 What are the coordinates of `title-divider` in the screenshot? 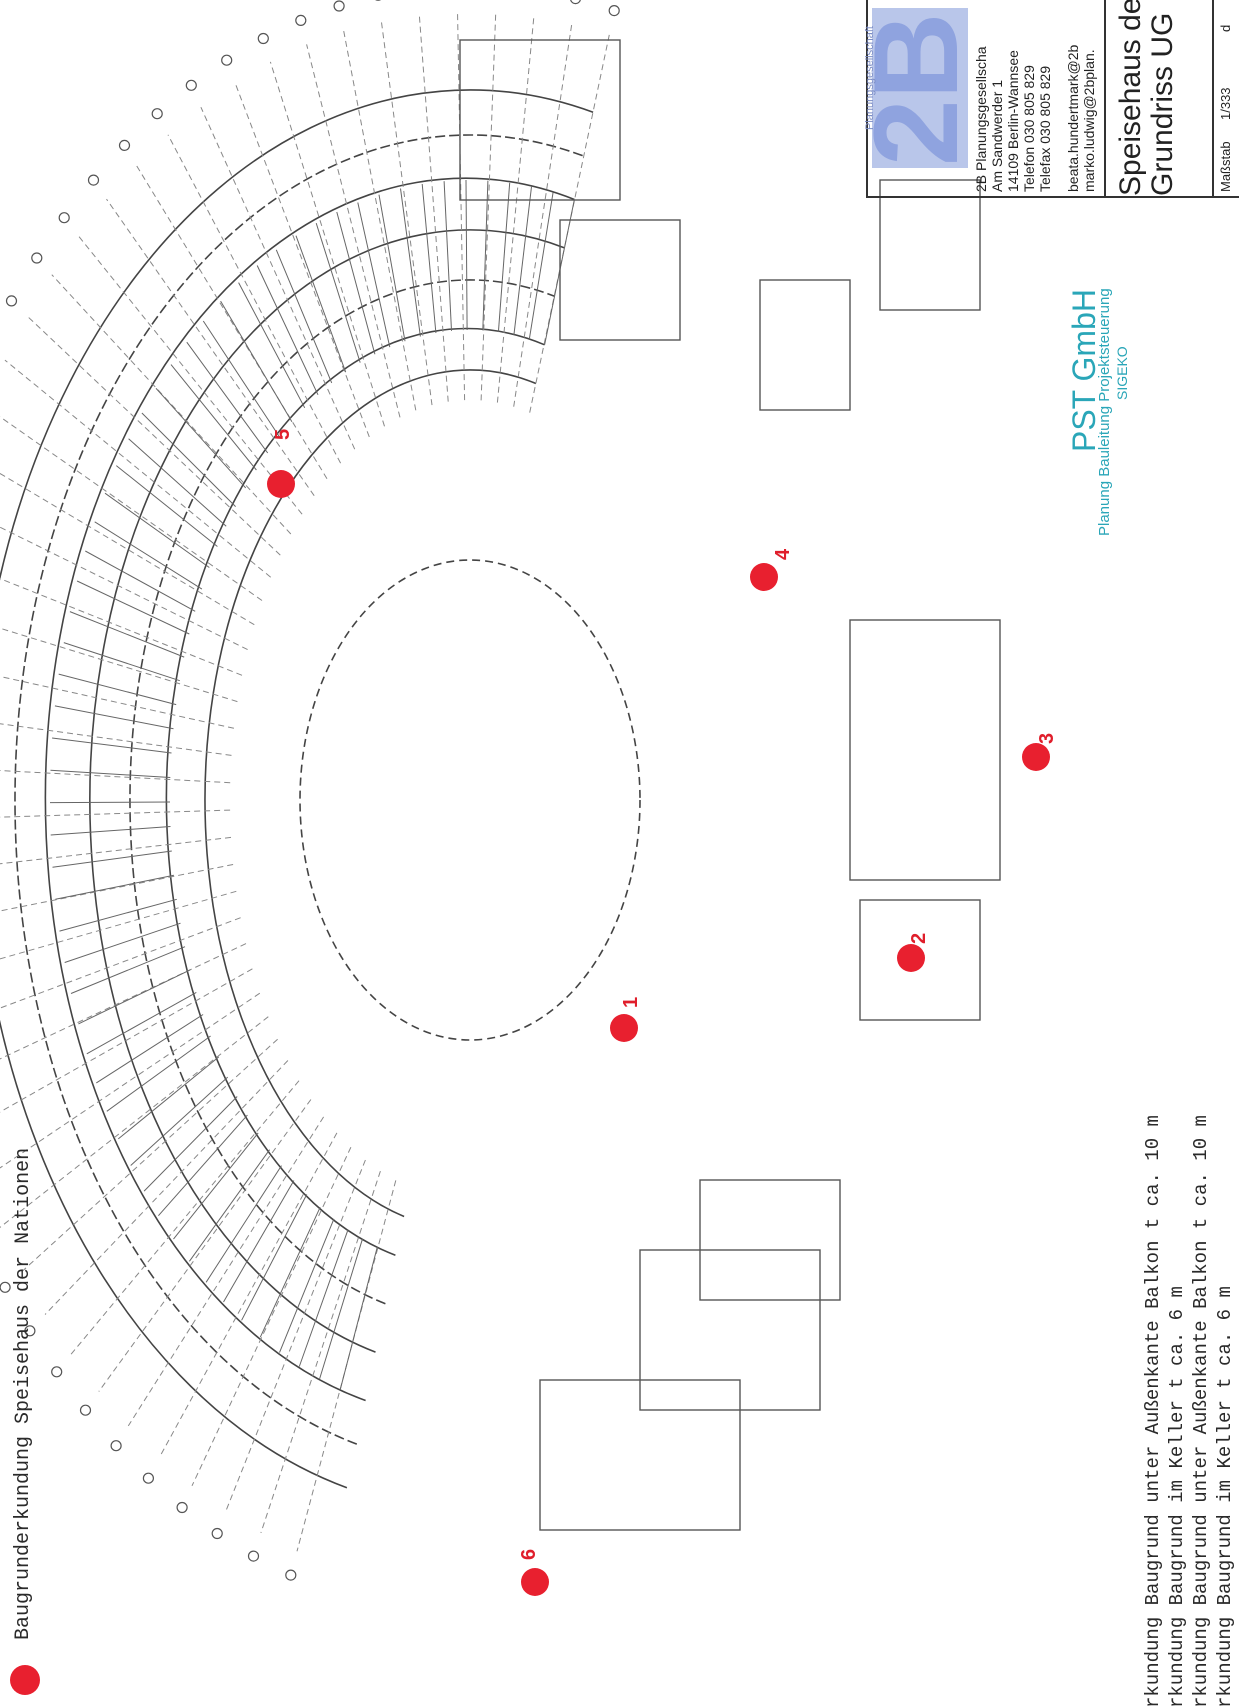 It's located at (1105, 98).